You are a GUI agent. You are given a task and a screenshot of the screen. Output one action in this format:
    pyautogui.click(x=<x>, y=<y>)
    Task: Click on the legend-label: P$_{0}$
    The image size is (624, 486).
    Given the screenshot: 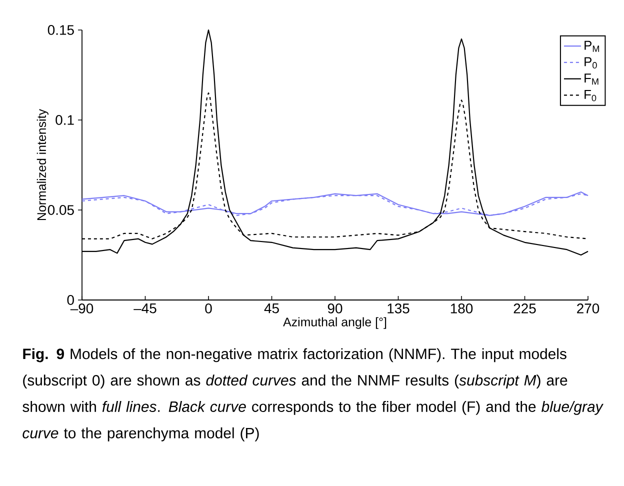 What is the action you would take?
    pyautogui.click(x=590, y=62)
    